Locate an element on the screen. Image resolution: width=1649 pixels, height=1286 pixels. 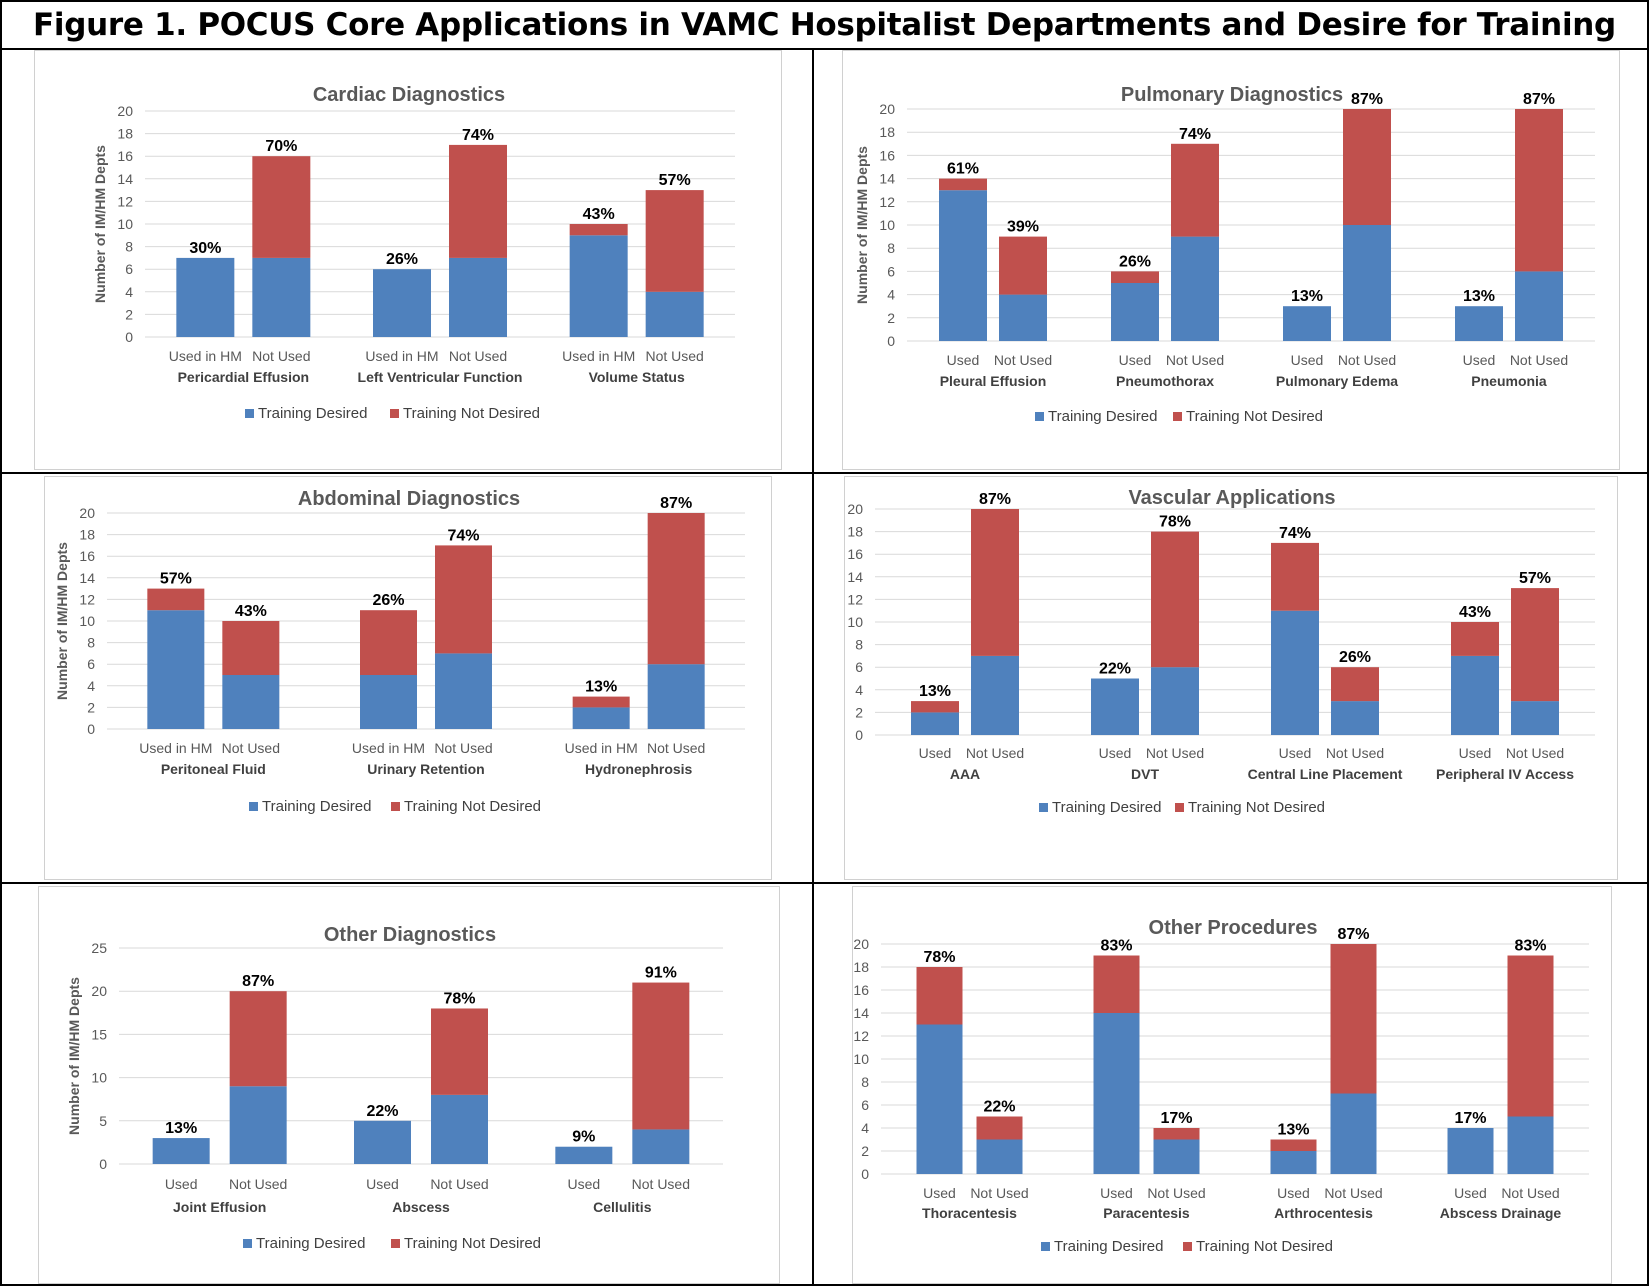
data-label: 74% is located at coordinates (1195, 134).